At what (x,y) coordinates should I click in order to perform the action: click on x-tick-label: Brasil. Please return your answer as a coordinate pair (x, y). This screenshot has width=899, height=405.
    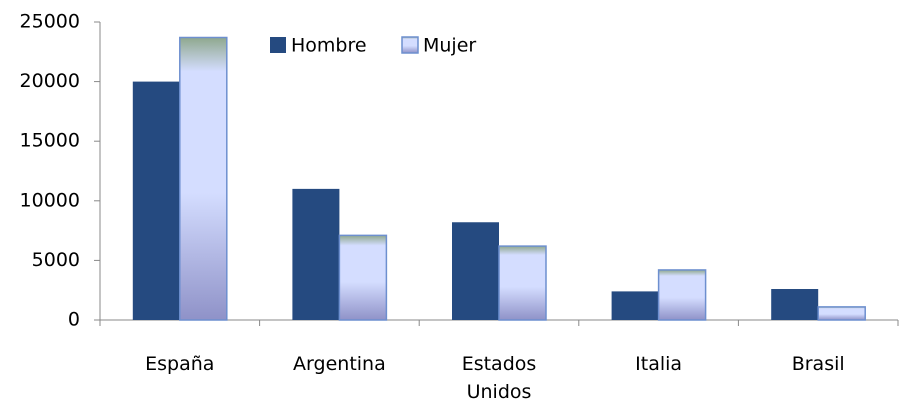
    Looking at the image, I should click on (818, 364).